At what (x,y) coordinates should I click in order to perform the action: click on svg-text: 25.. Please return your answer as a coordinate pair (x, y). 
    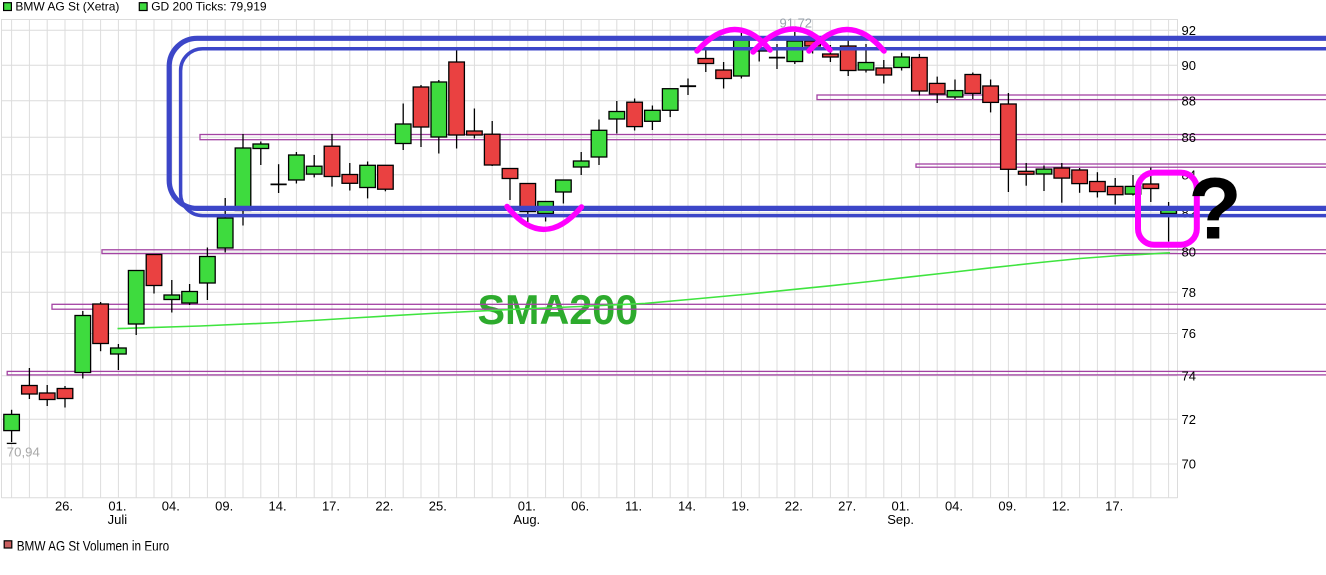
    Looking at the image, I should click on (438, 506).